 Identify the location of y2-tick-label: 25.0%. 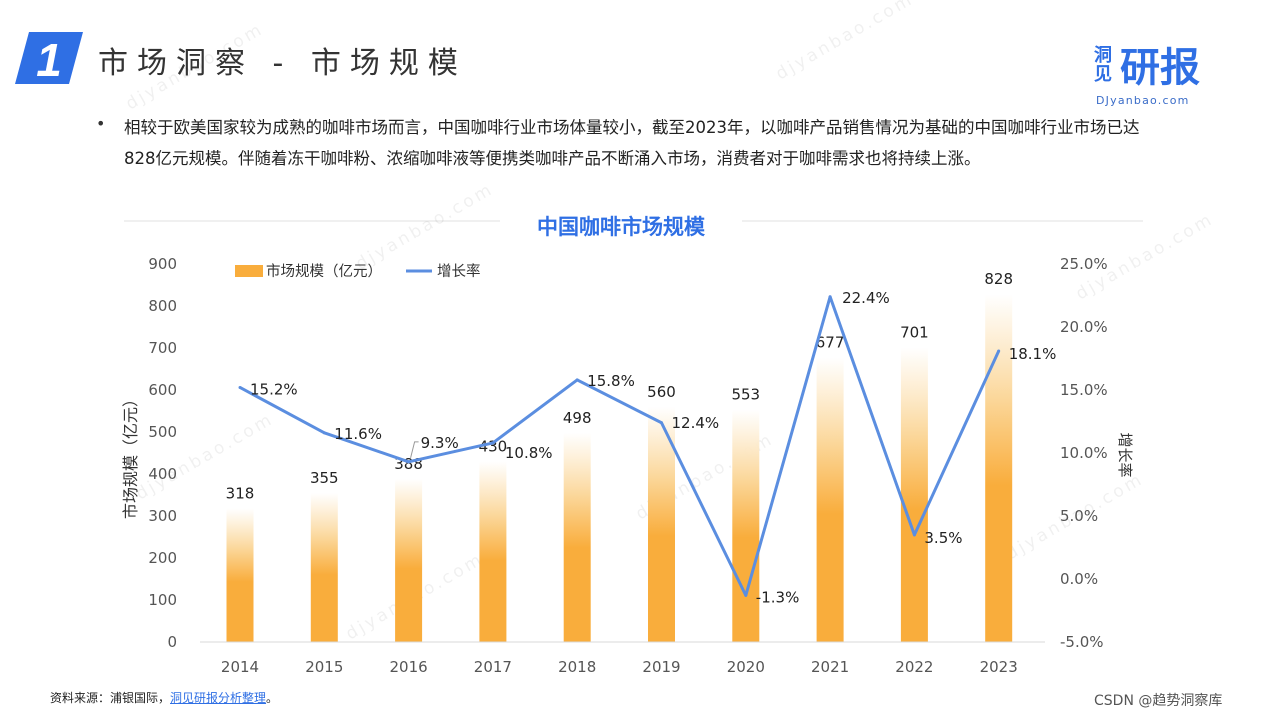
(1084, 264).